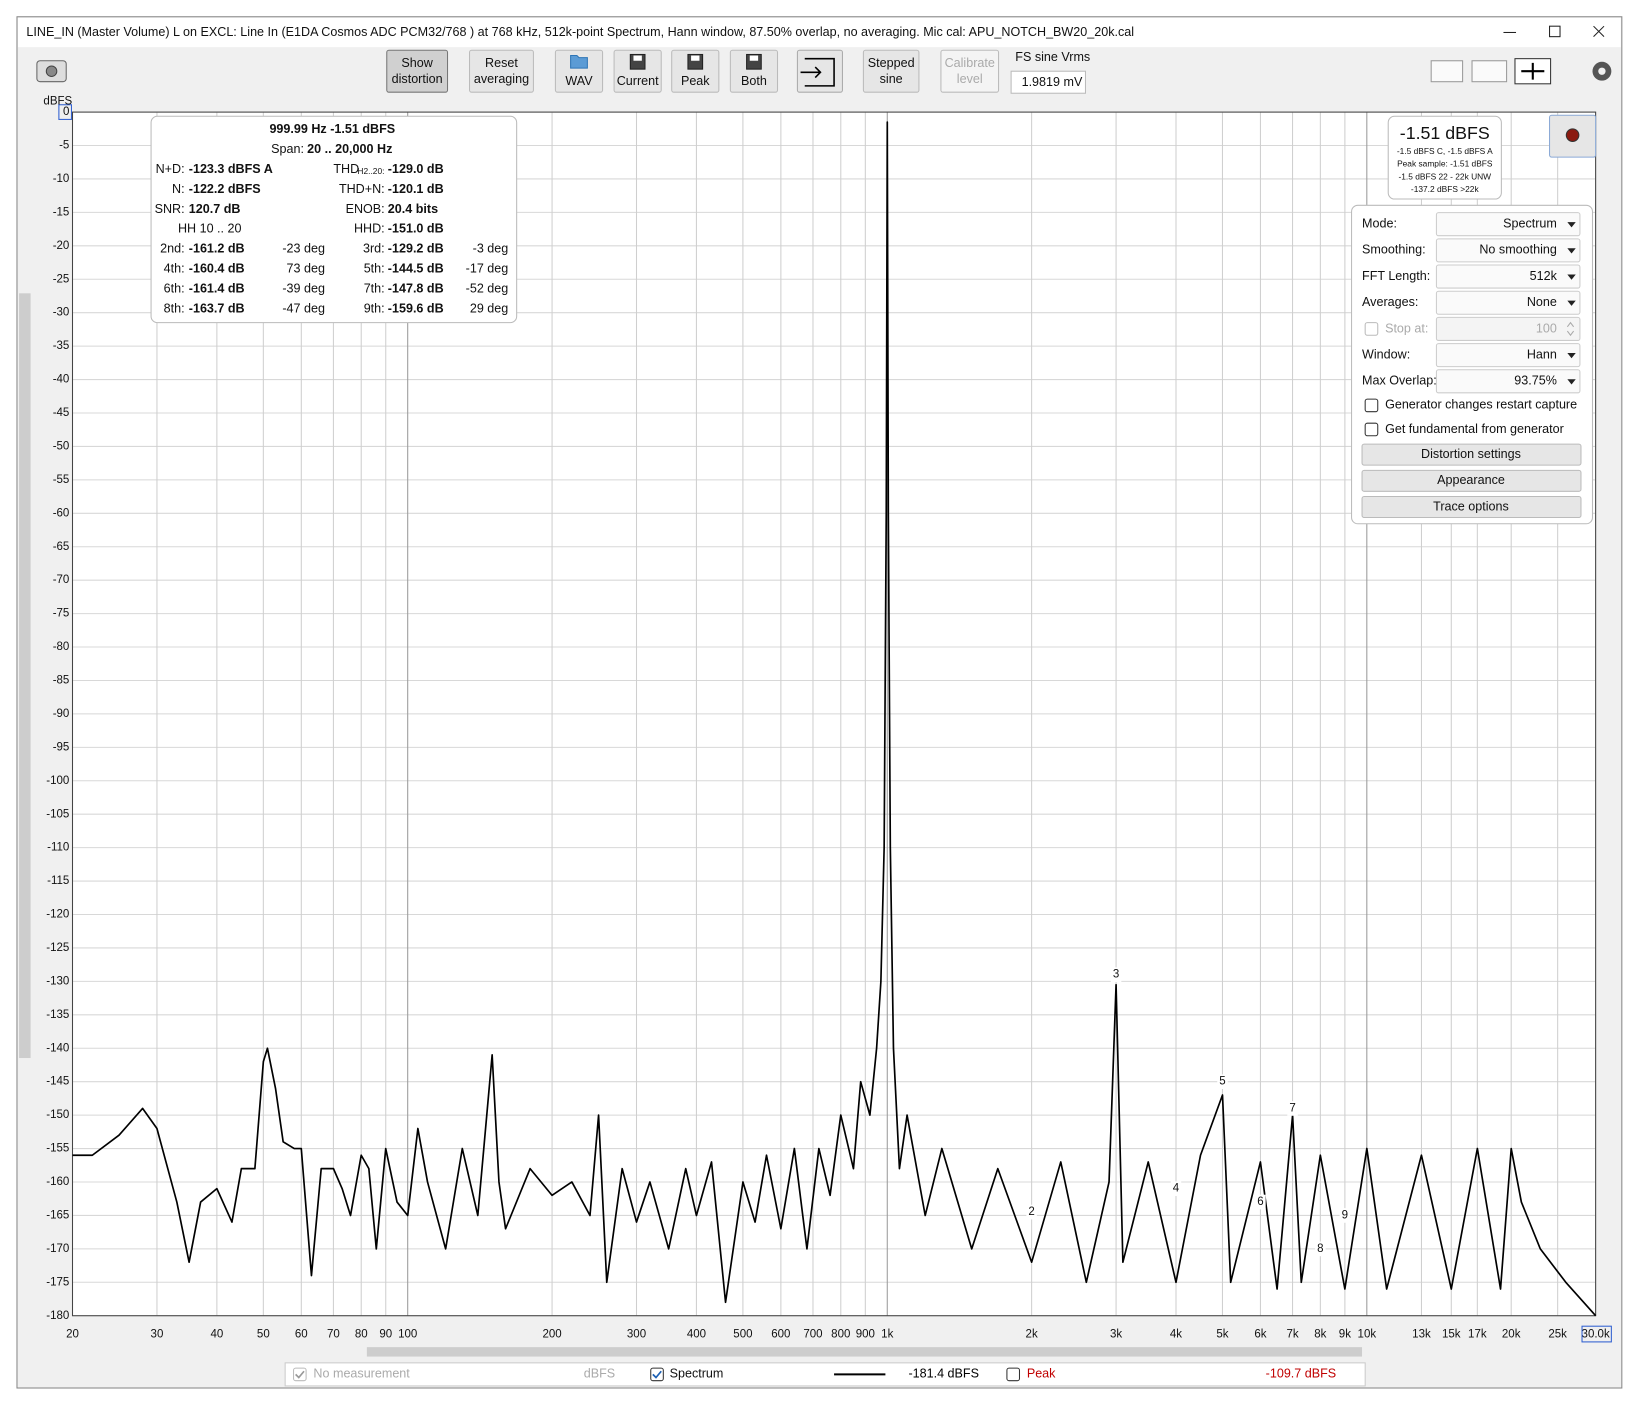 The width and height of the screenshot is (1643, 1410). I want to click on metric-value: -151.0 dB, so click(416, 229).